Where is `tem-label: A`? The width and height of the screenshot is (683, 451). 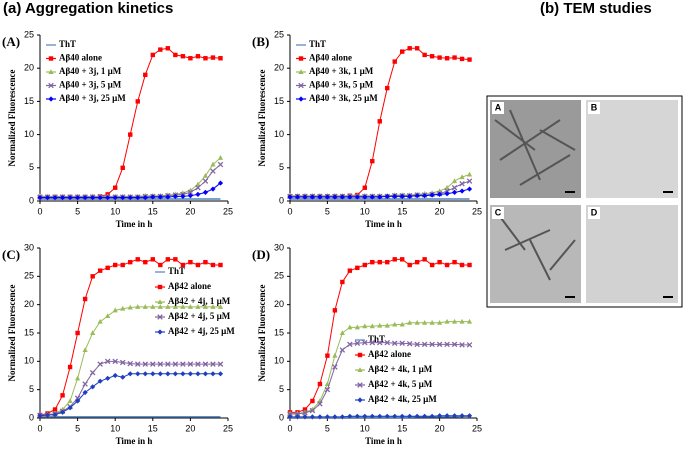 tem-label: A is located at coordinates (498, 107).